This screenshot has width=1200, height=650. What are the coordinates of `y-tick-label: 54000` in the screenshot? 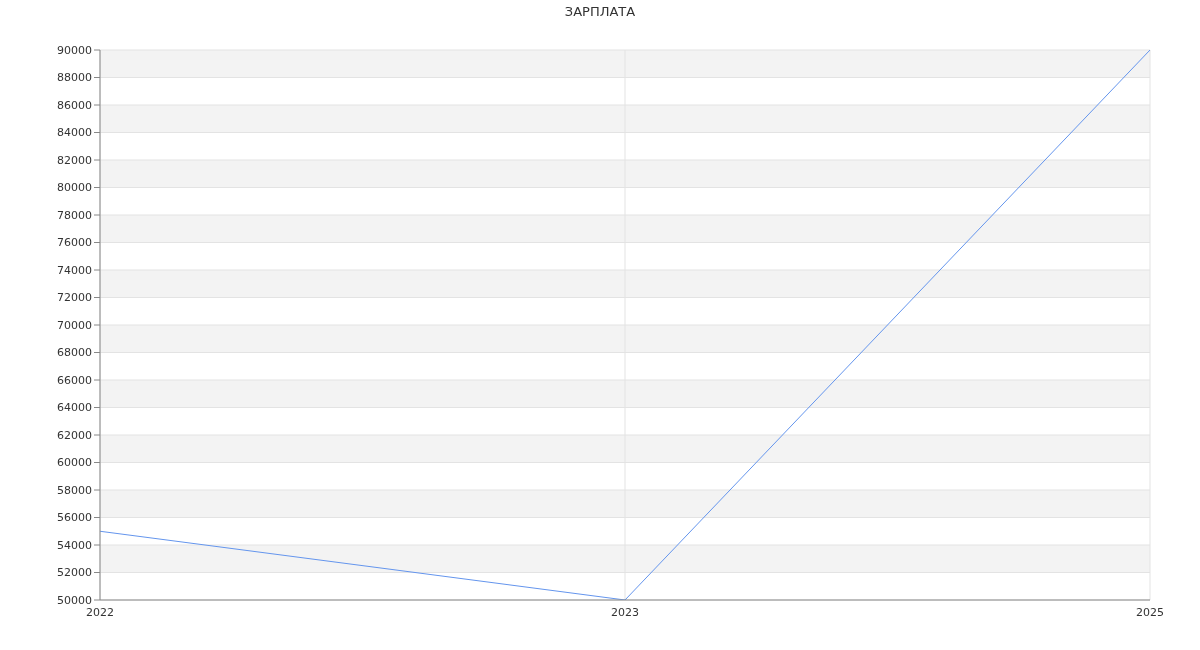 It's located at (74, 545).